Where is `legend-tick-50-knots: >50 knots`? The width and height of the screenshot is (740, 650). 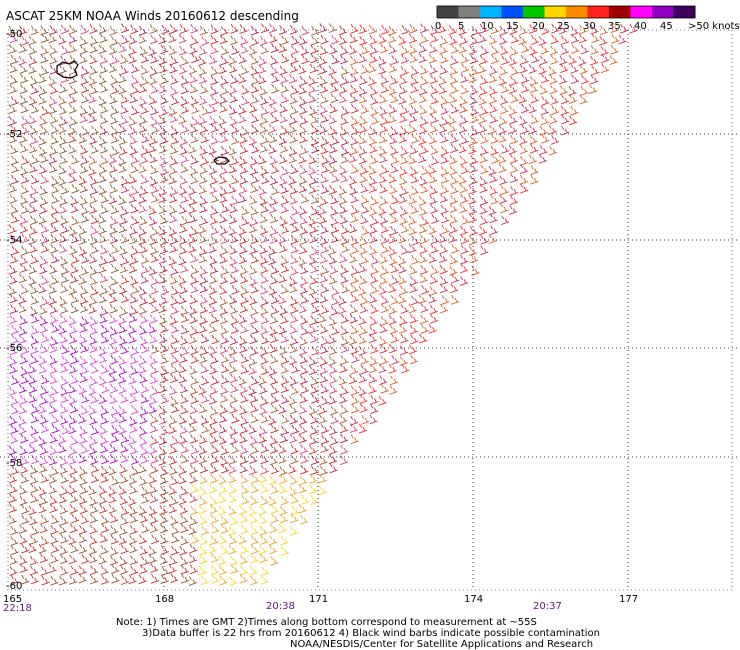
legend-tick-50-knots: >50 knots is located at coordinates (714, 26).